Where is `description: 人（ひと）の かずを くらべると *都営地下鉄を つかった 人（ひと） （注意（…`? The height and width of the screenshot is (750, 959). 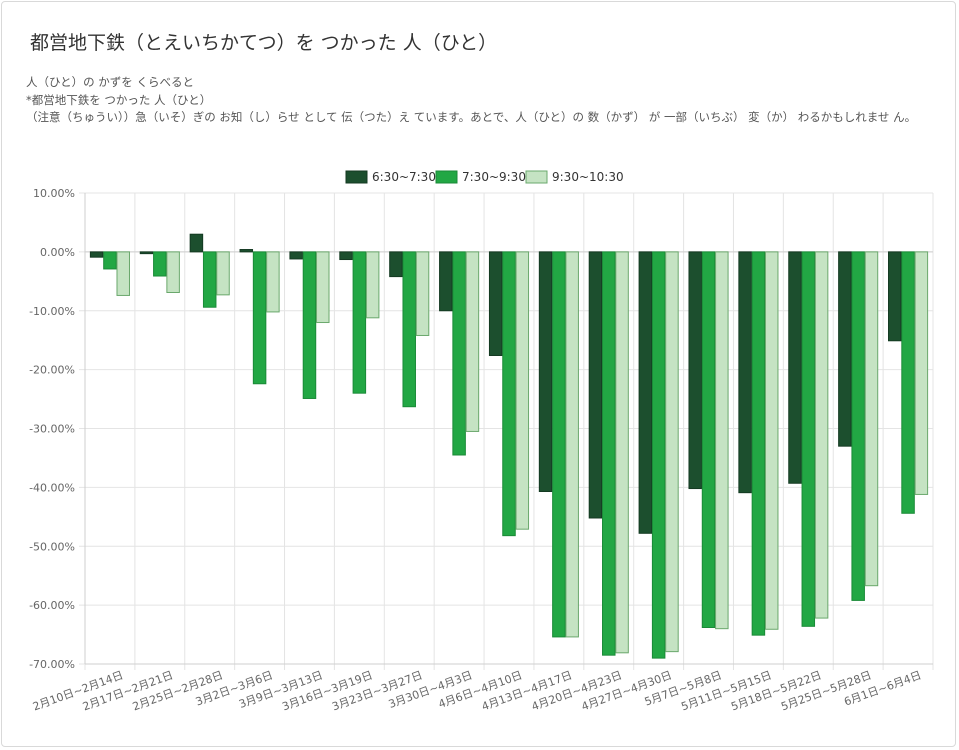
description: 人（ひと）の かずを くらべると *都営地下鉄を つかった 人（ひと） （注意（… is located at coordinates (478, 100).